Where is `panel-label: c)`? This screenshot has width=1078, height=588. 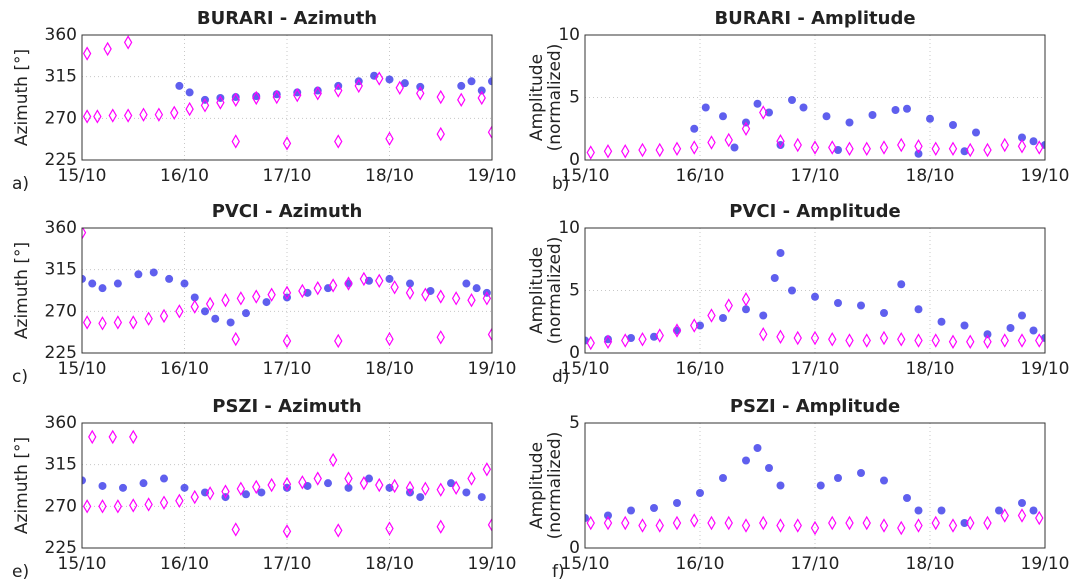
panel-label: c) is located at coordinates (20, 377).